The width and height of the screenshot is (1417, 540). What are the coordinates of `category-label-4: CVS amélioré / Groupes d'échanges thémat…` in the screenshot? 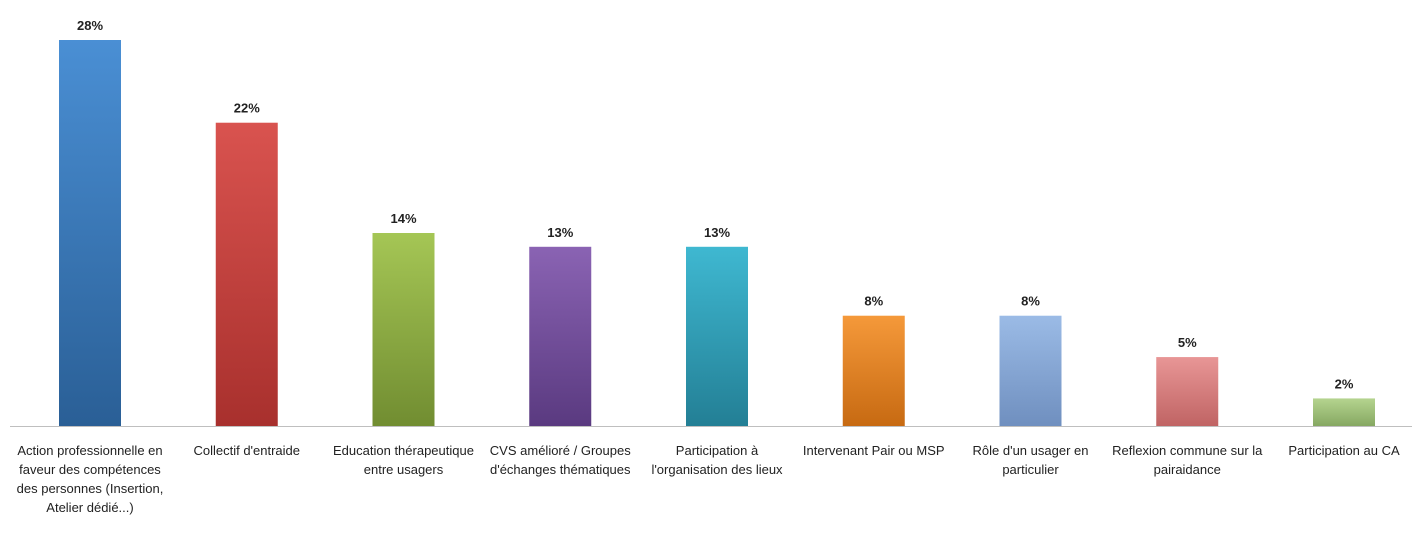 It's located at (560, 460).